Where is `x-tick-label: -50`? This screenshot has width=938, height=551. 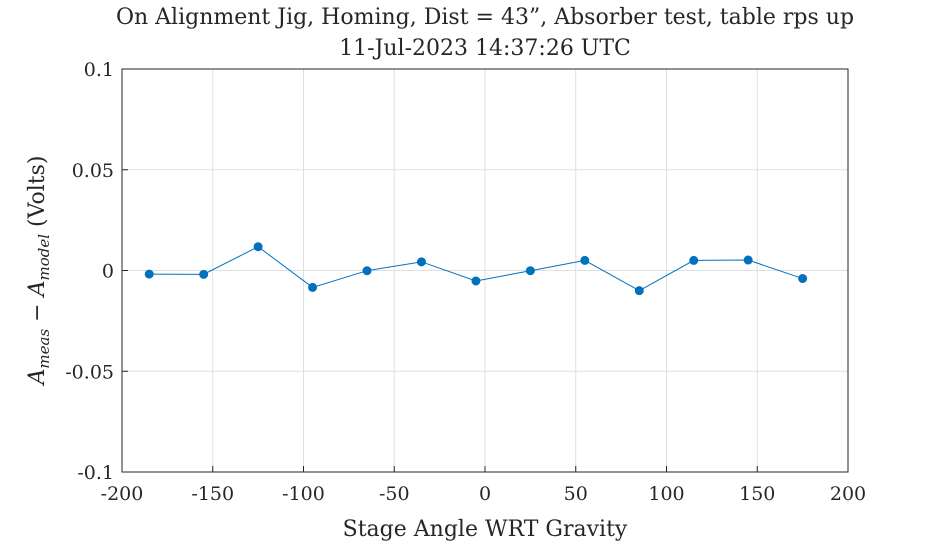 x-tick-label: -50 is located at coordinates (394, 494).